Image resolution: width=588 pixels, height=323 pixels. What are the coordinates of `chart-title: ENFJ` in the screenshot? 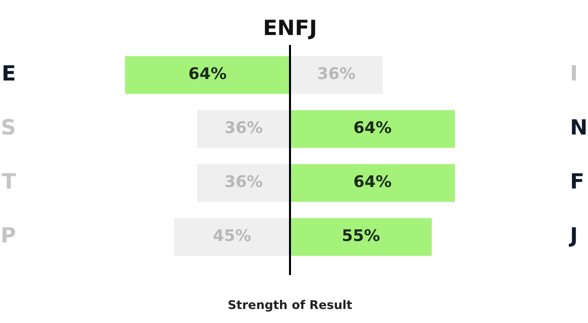 It's located at (290, 28).